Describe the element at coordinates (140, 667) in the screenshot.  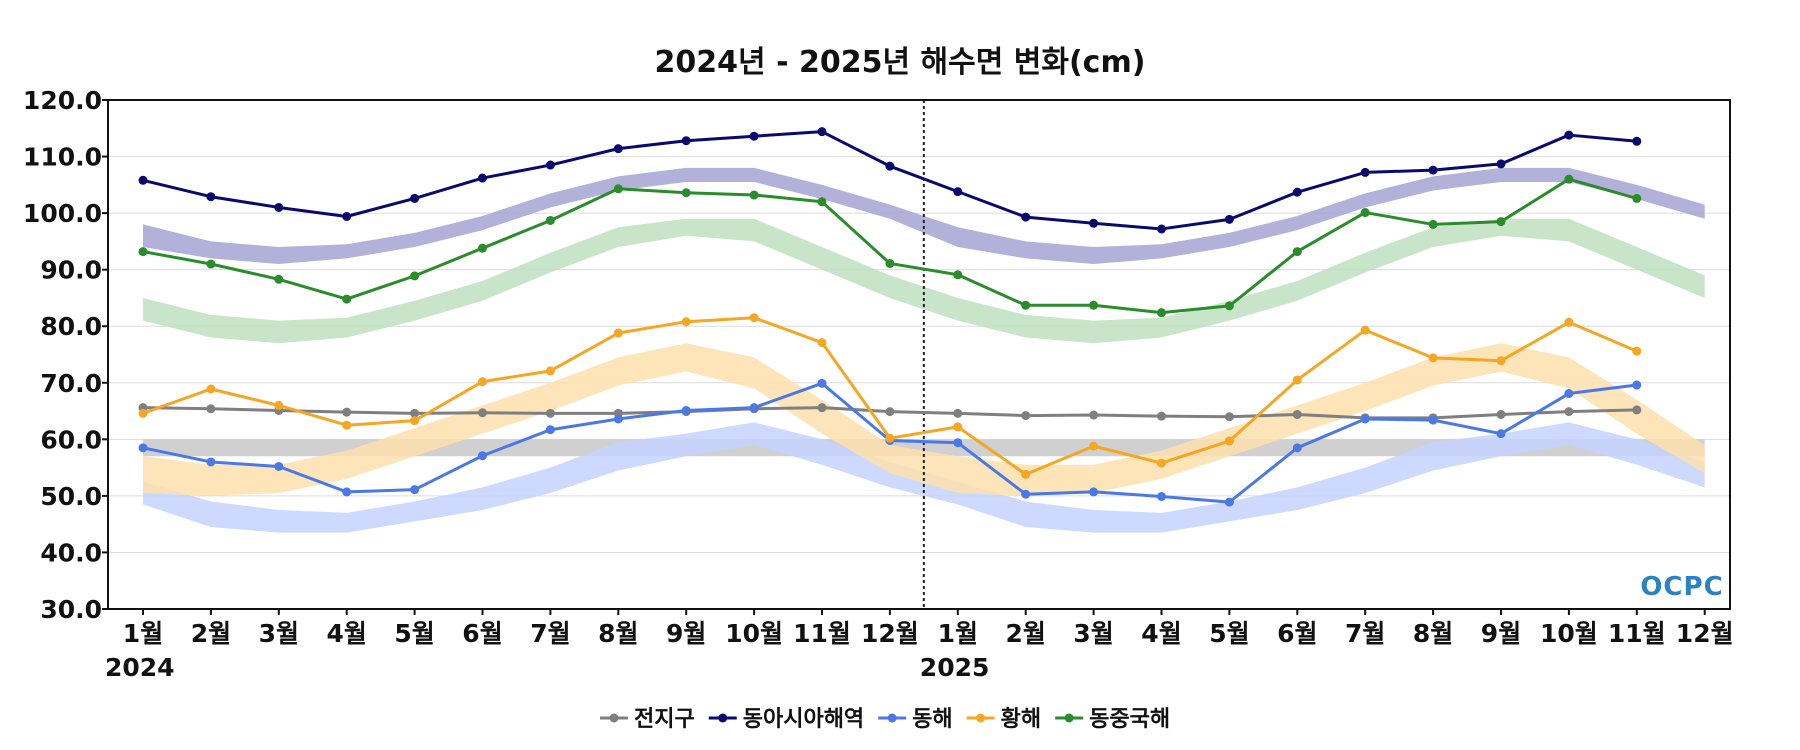
I see `year-label: 2024` at that location.